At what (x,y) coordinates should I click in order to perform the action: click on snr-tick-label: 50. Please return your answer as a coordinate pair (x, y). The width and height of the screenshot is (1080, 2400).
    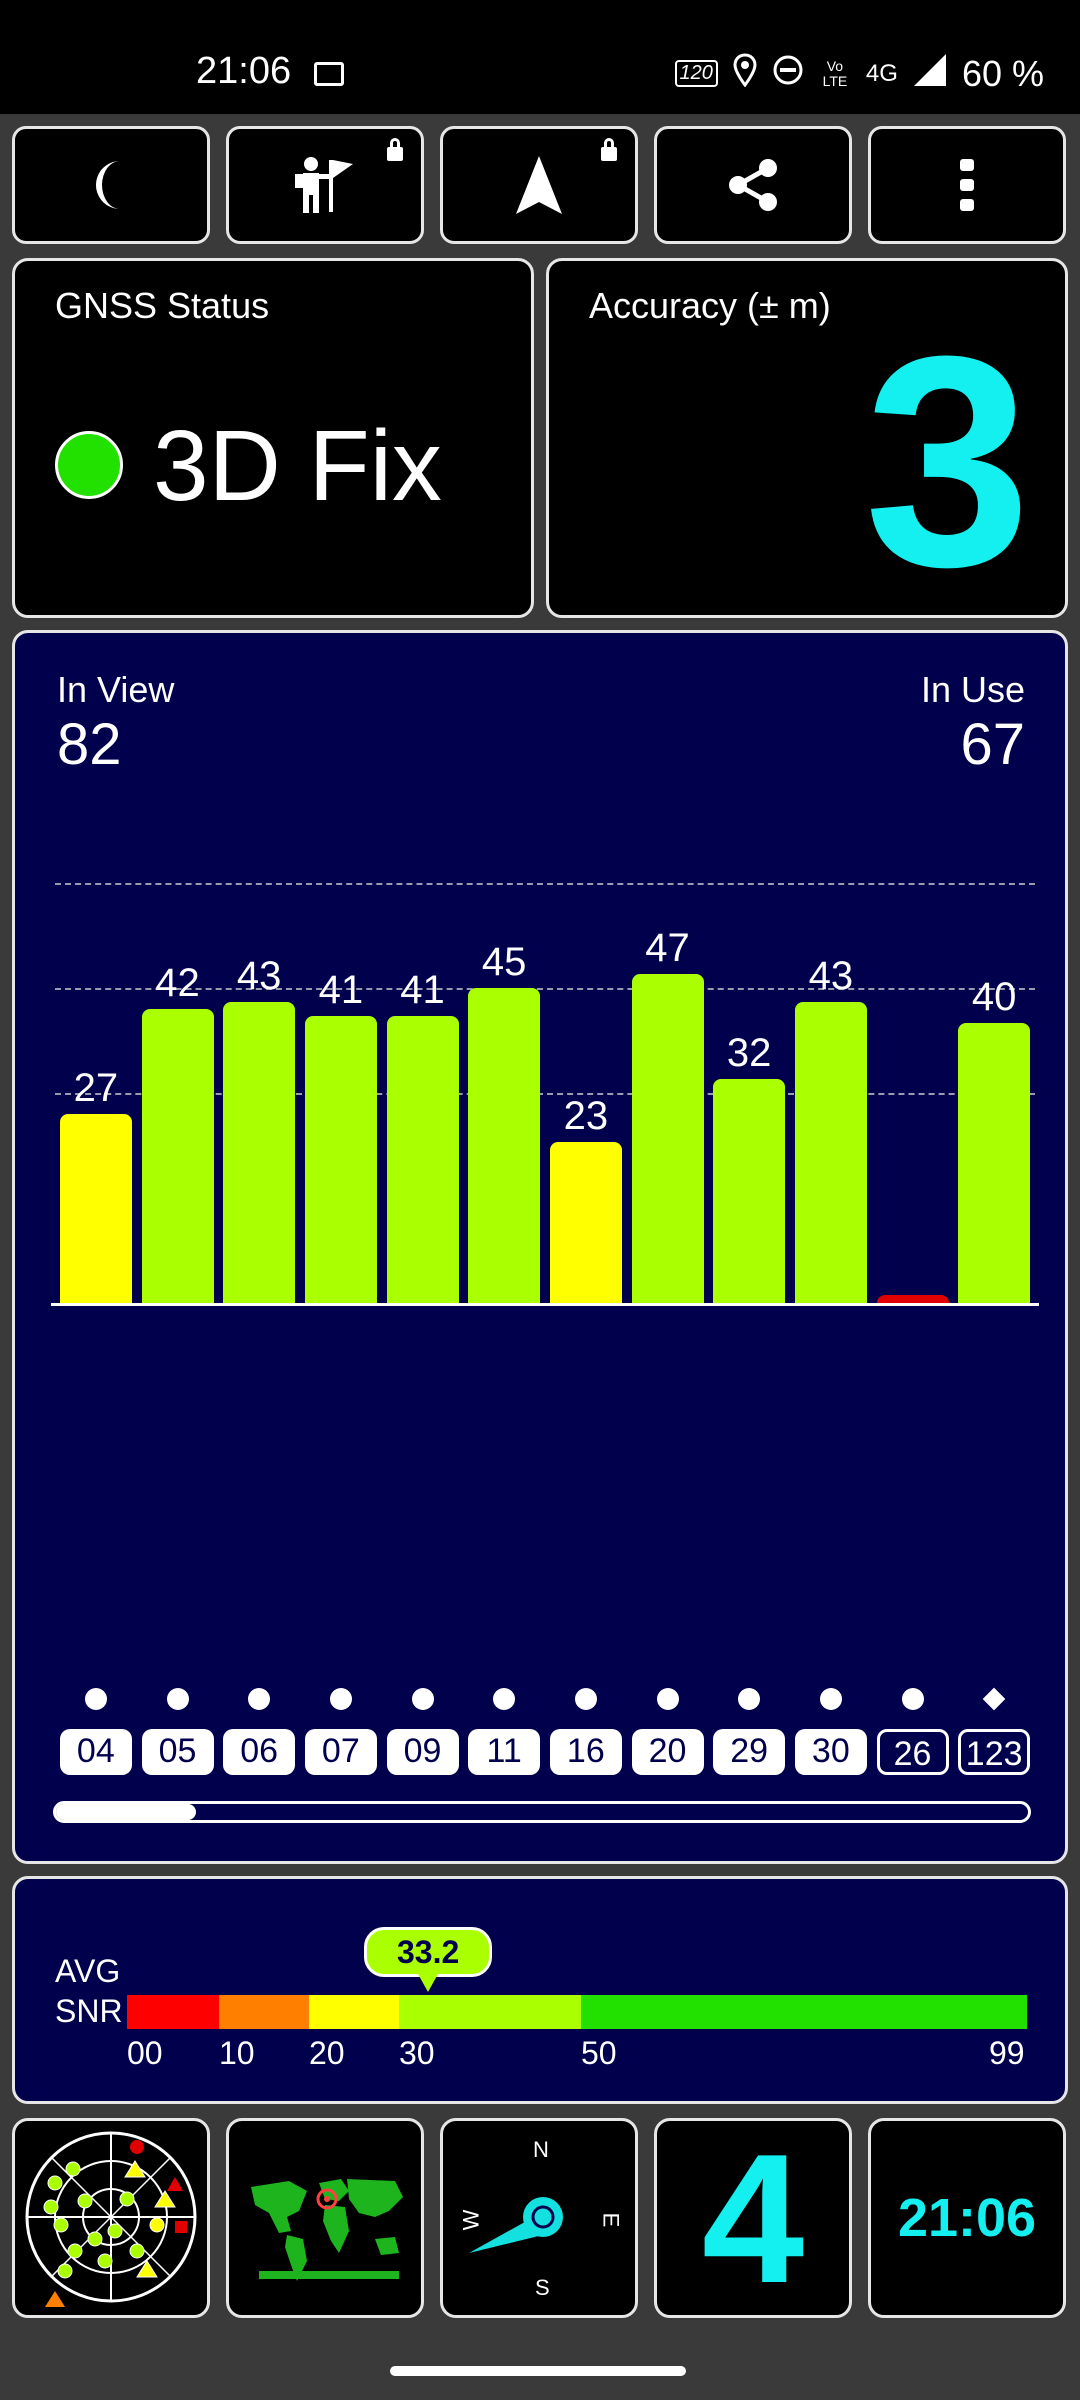
    Looking at the image, I should click on (599, 2053).